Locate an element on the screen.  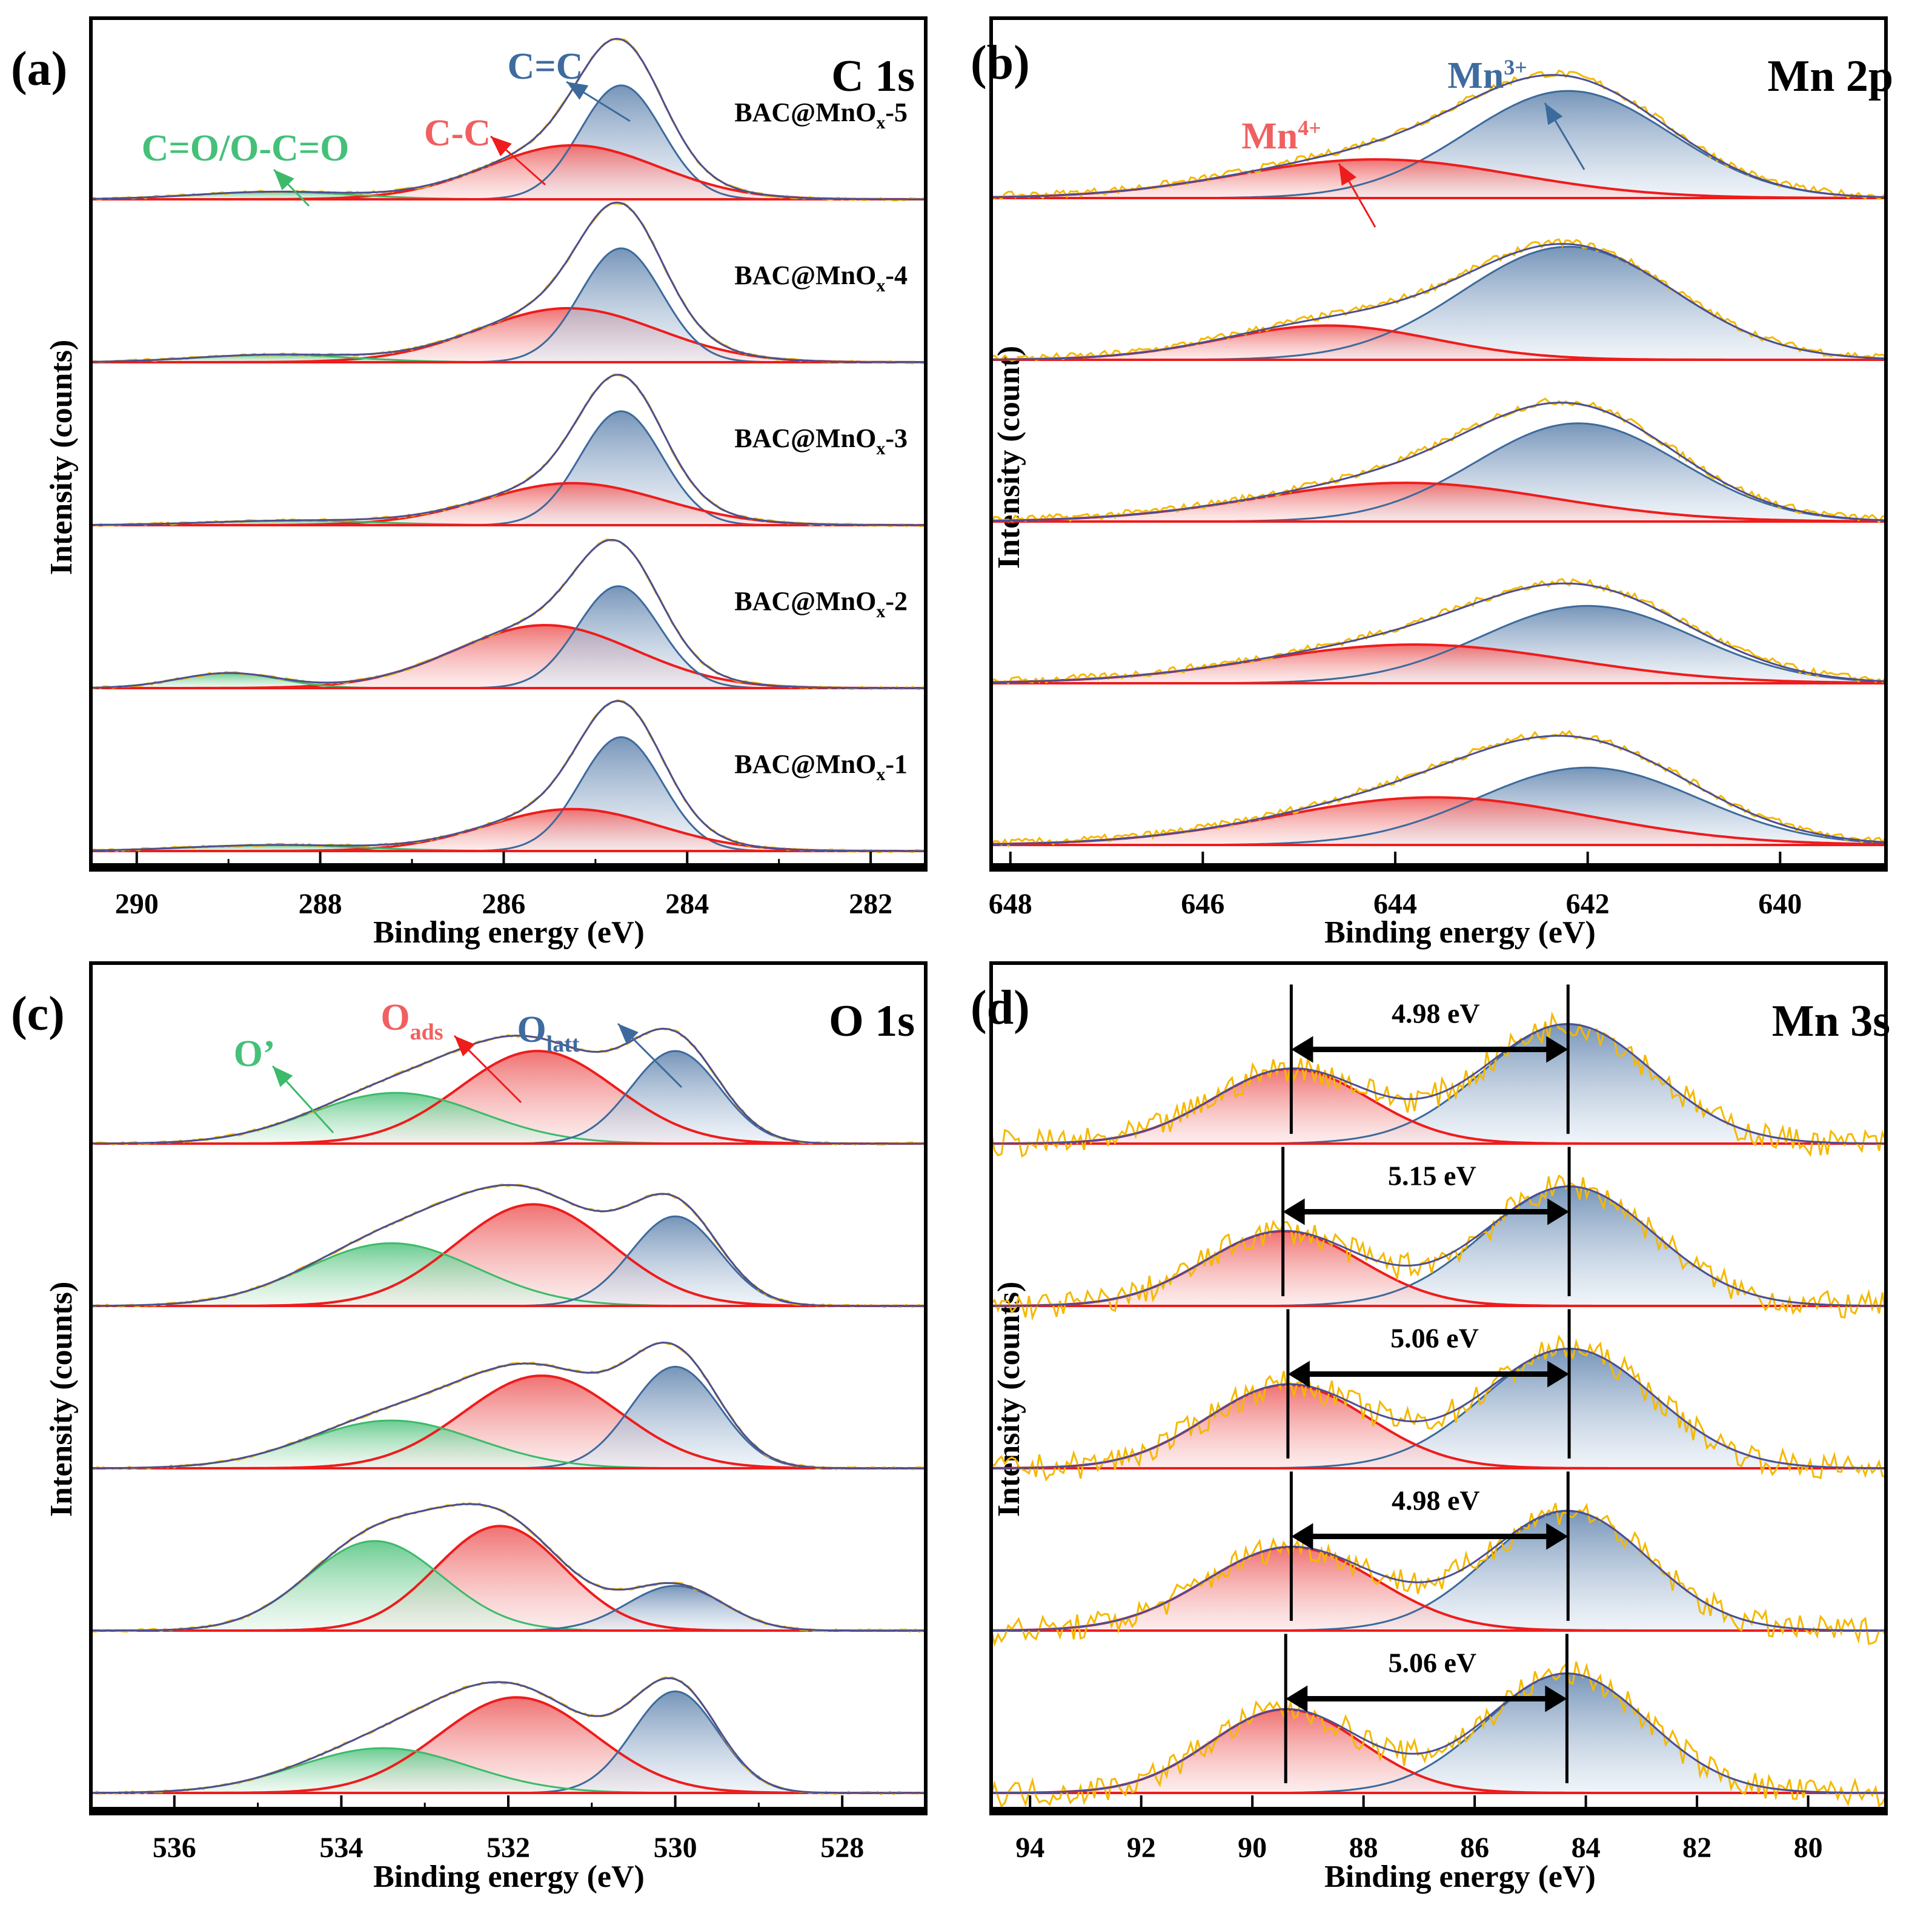
component-label: Oads is located at coordinates (411, 1021).